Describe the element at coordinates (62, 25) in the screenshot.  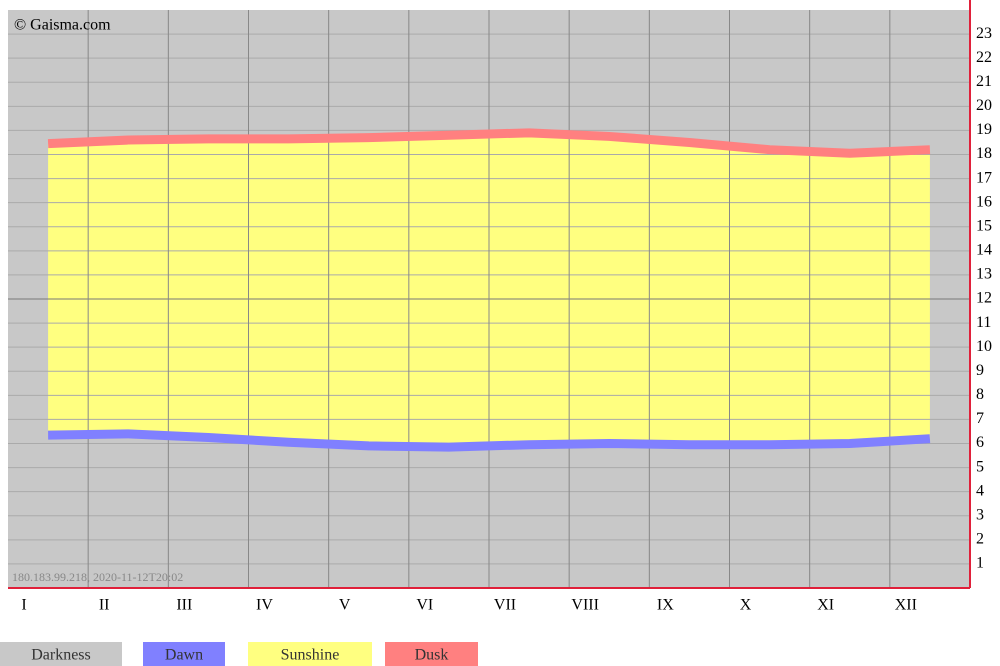
I see `credit: © Gaisma.com` at that location.